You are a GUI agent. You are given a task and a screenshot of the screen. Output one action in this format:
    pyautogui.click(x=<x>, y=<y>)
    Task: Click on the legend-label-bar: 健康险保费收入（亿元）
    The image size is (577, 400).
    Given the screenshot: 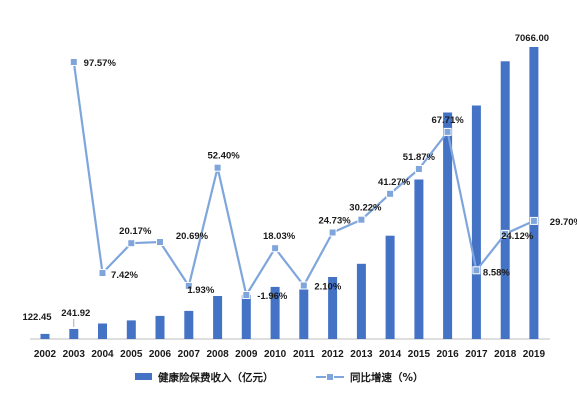 What is the action you would take?
    pyautogui.click(x=216, y=377)
    